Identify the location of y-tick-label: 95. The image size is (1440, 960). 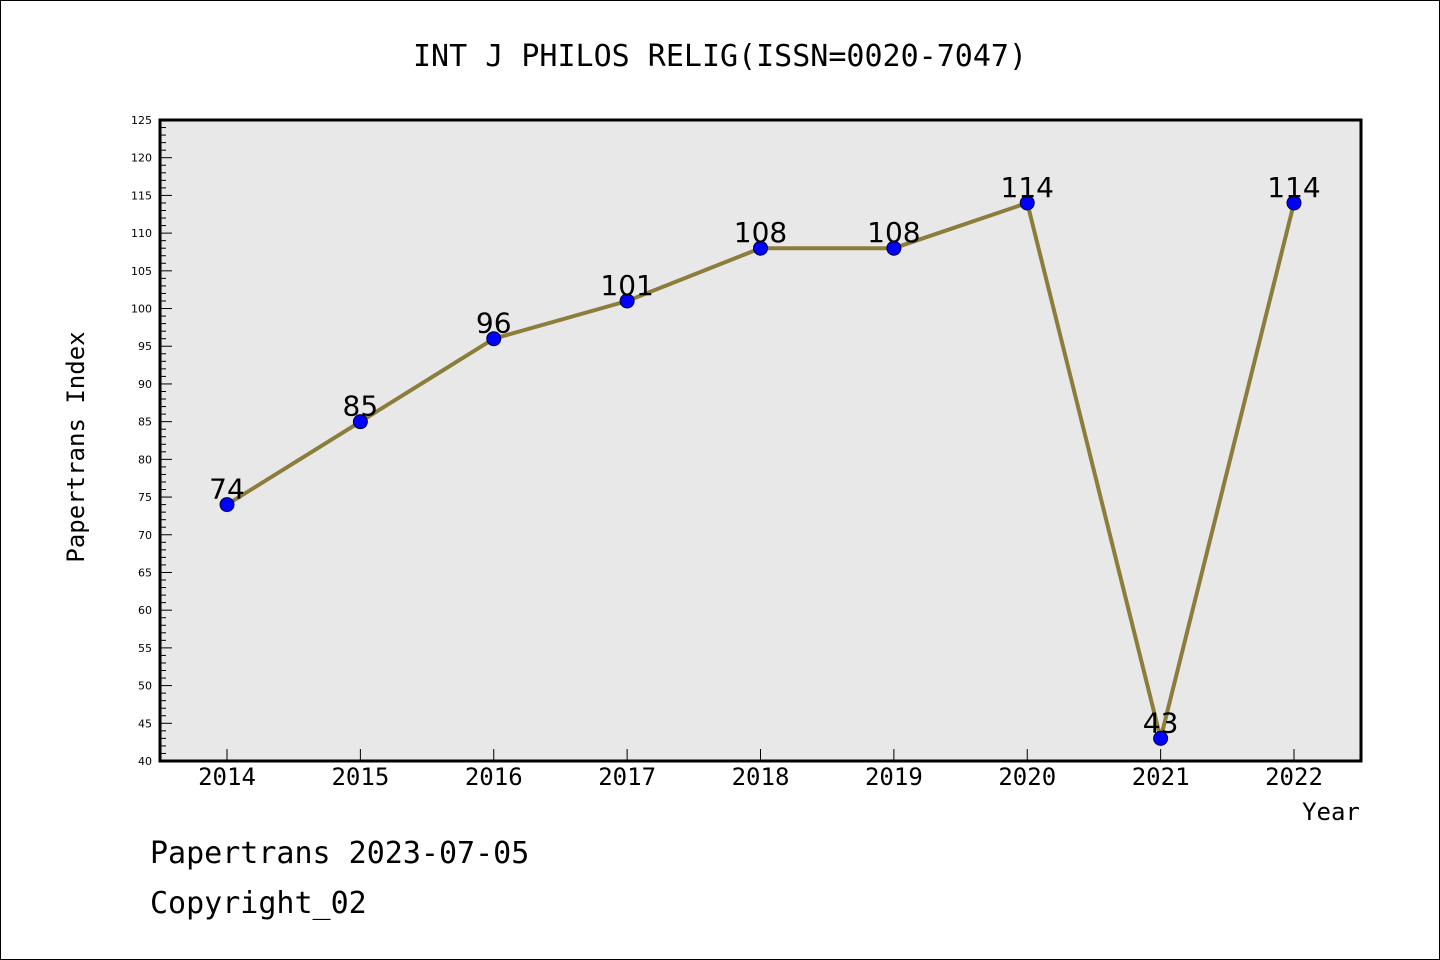
(145, 346).